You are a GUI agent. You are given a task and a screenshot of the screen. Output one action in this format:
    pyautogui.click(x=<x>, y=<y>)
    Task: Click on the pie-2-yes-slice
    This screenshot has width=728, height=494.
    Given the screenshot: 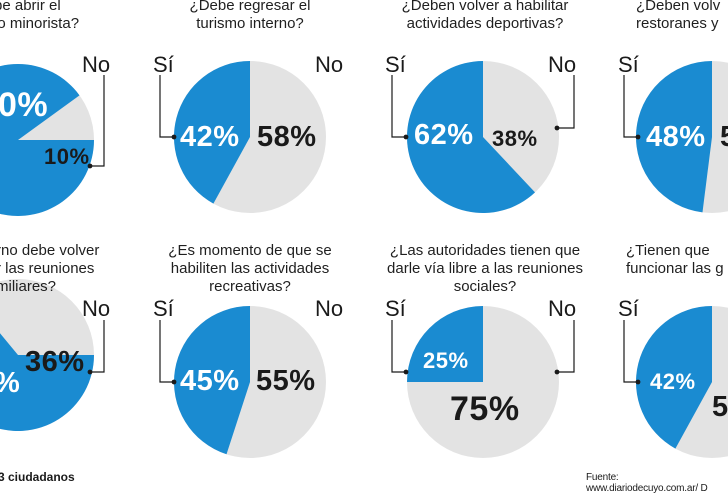 What is the action you would take?
    pyautogui.click(x=212, y=132)
    